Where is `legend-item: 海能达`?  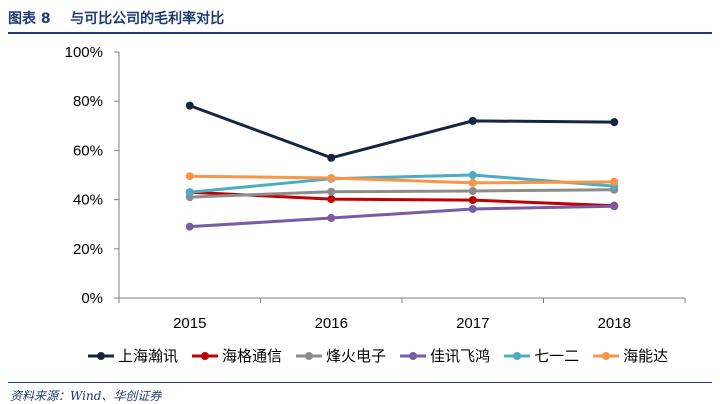 legend-item: 海能达 is located at coordinates (630, 356).